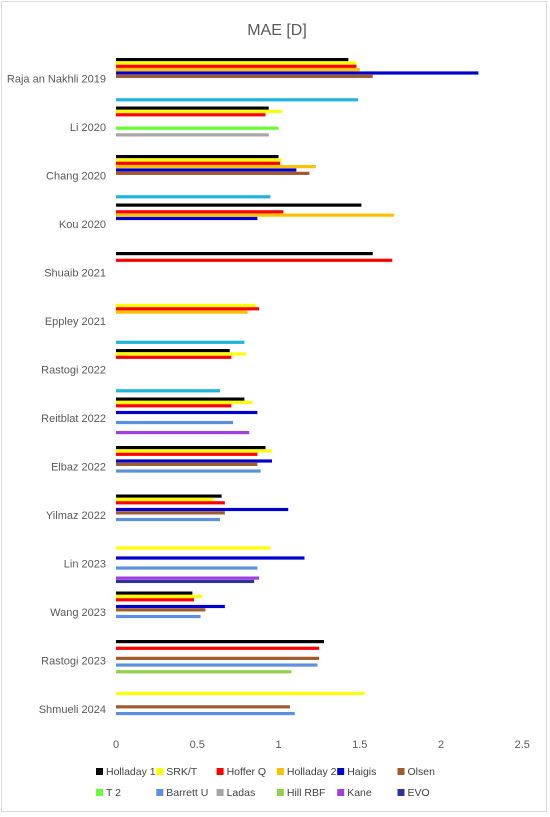  What do you see at coordinates (75, 322) in the screenshot?
I see `category-label-eppley-2021: Eppley 2021` at bounding box center [75, 322].